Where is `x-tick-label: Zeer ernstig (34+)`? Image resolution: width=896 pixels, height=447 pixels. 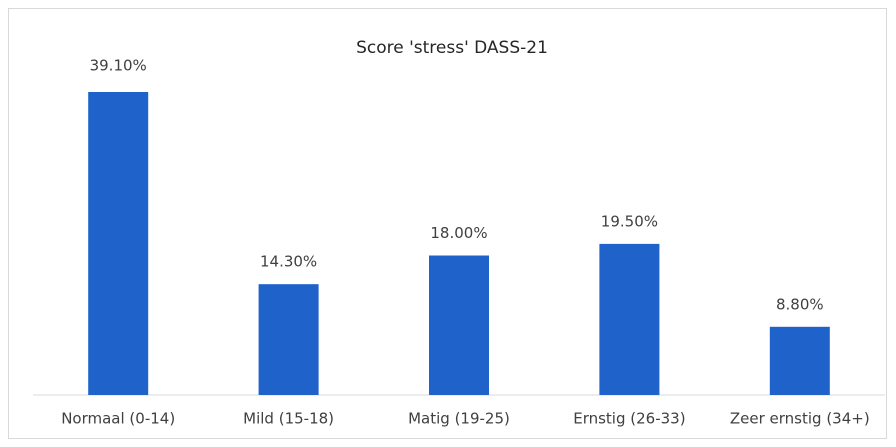
x-tick-label: Zeer ernstig (34+) is located at coordinates (800, 419).